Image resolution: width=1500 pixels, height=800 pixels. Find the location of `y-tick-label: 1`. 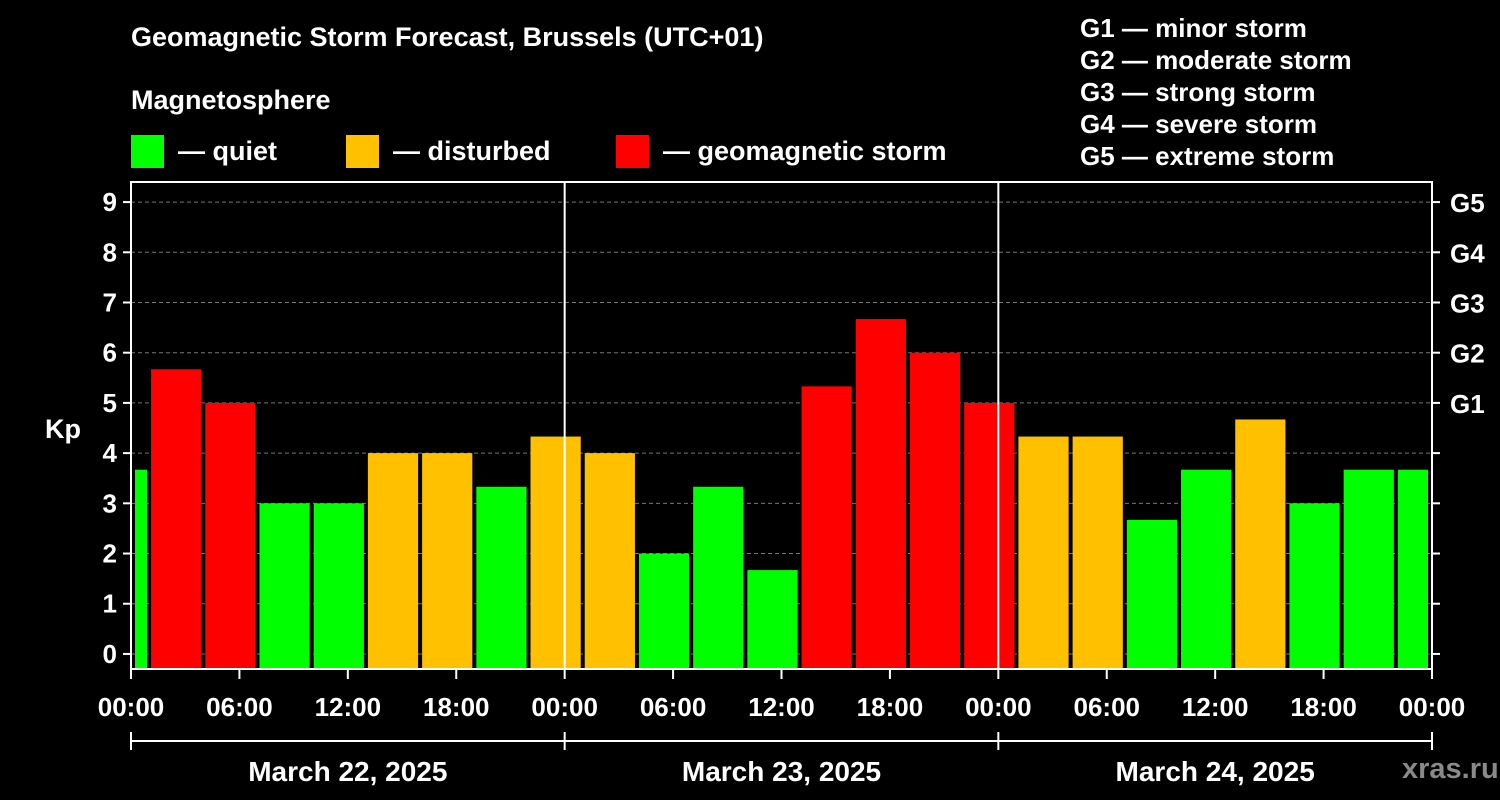

y-tick-label: 1 is located at coordinates (110, 604).